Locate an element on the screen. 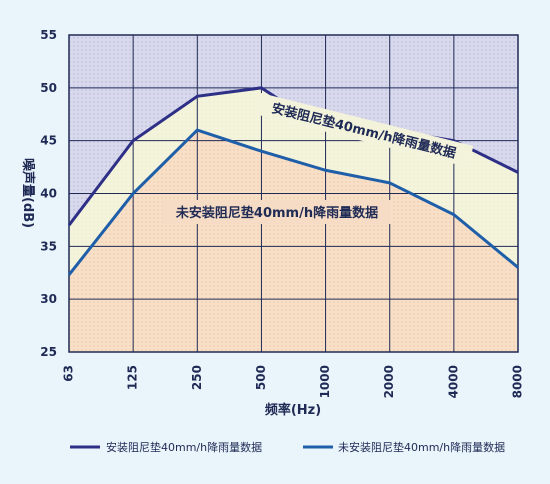 This screenshot has height=484, width=550. y-axis-label-text: 噪声量(dB) is located at coordinates (28, 193).